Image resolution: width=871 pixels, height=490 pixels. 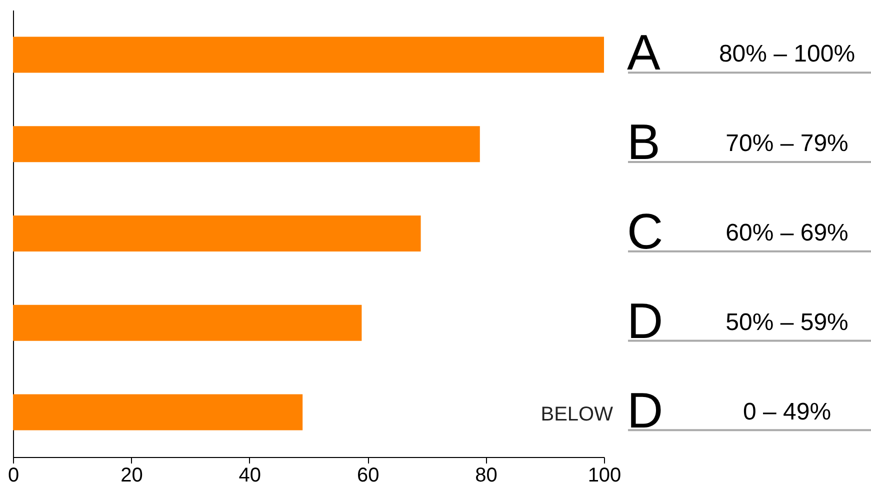 What do you see at coordinates (486, 475) in the screenshot?
I see `x-tick-label: 80` at bounding box center [486, 475].